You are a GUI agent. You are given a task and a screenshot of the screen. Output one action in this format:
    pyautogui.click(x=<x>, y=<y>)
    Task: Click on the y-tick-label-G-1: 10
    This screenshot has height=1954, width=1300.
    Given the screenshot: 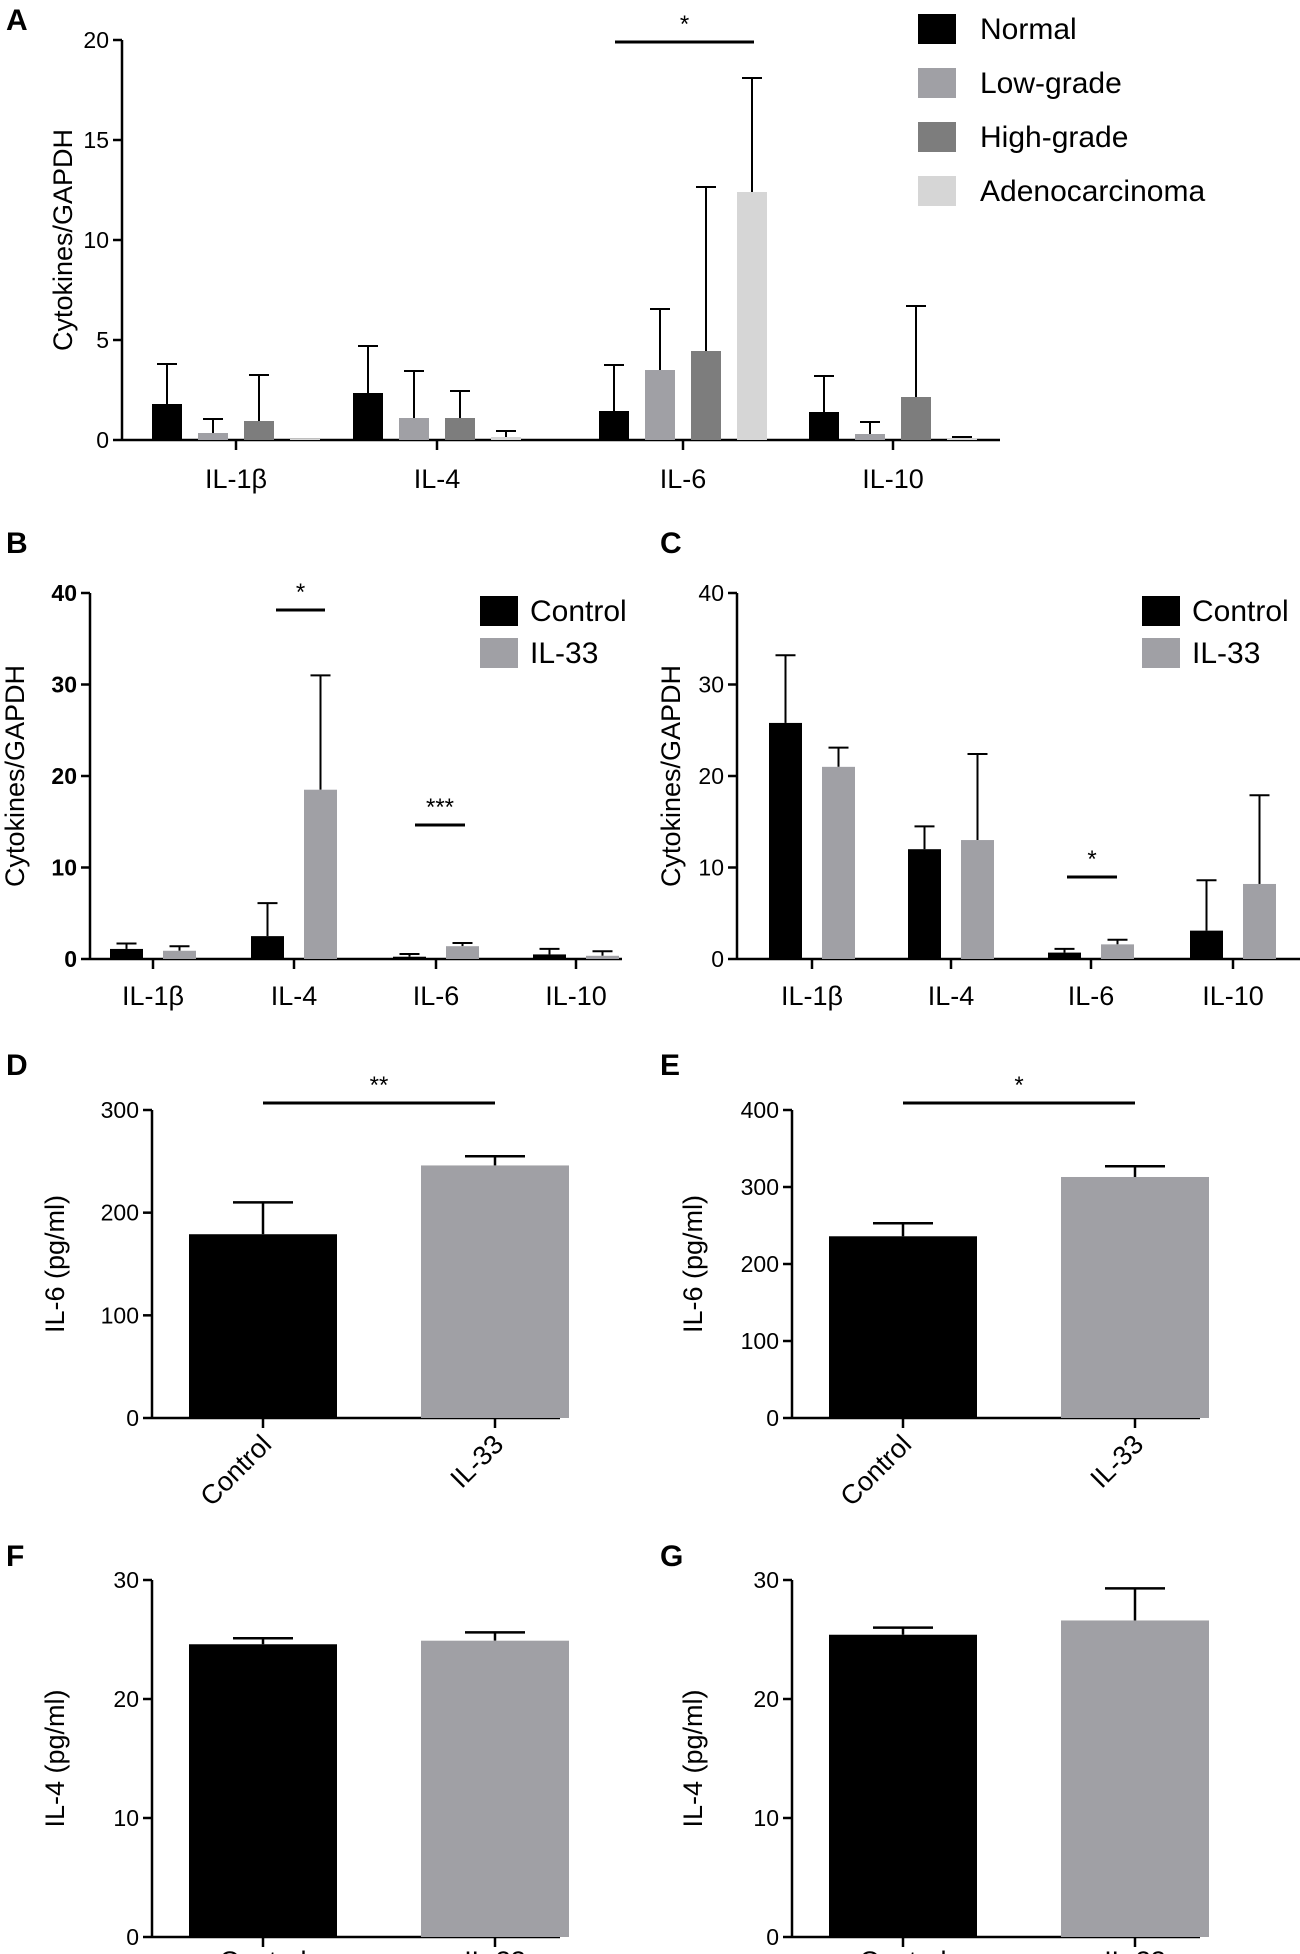 What is the action you would take?
    pyautogui.click(x=766, y=1818)
    